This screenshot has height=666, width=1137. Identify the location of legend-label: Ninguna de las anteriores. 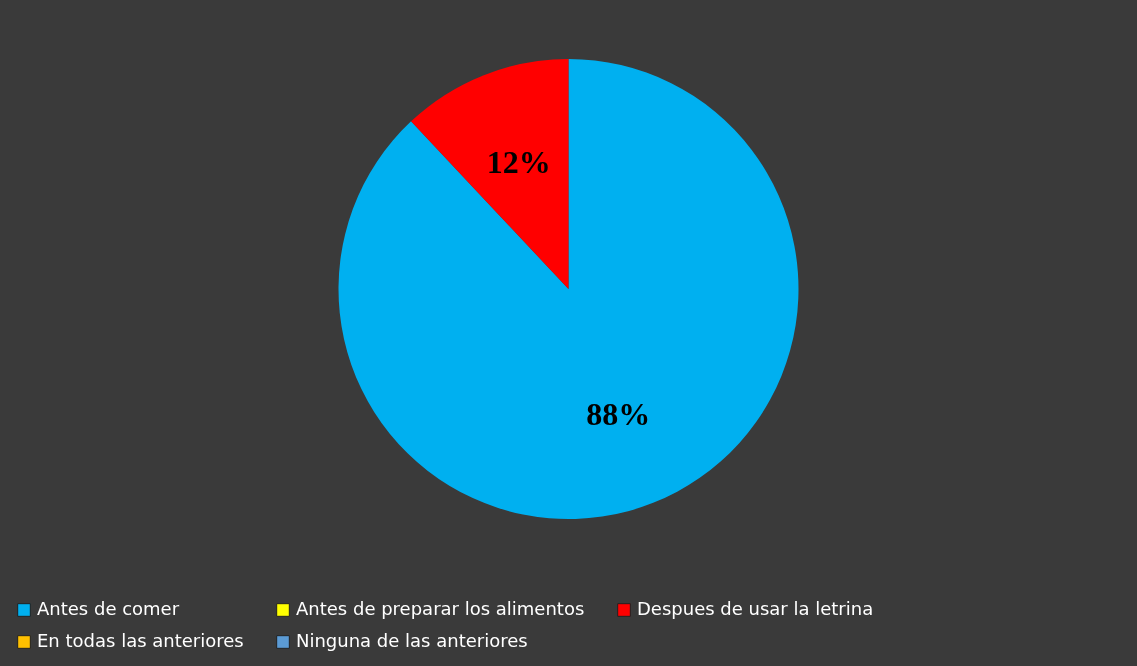
(412, 640).